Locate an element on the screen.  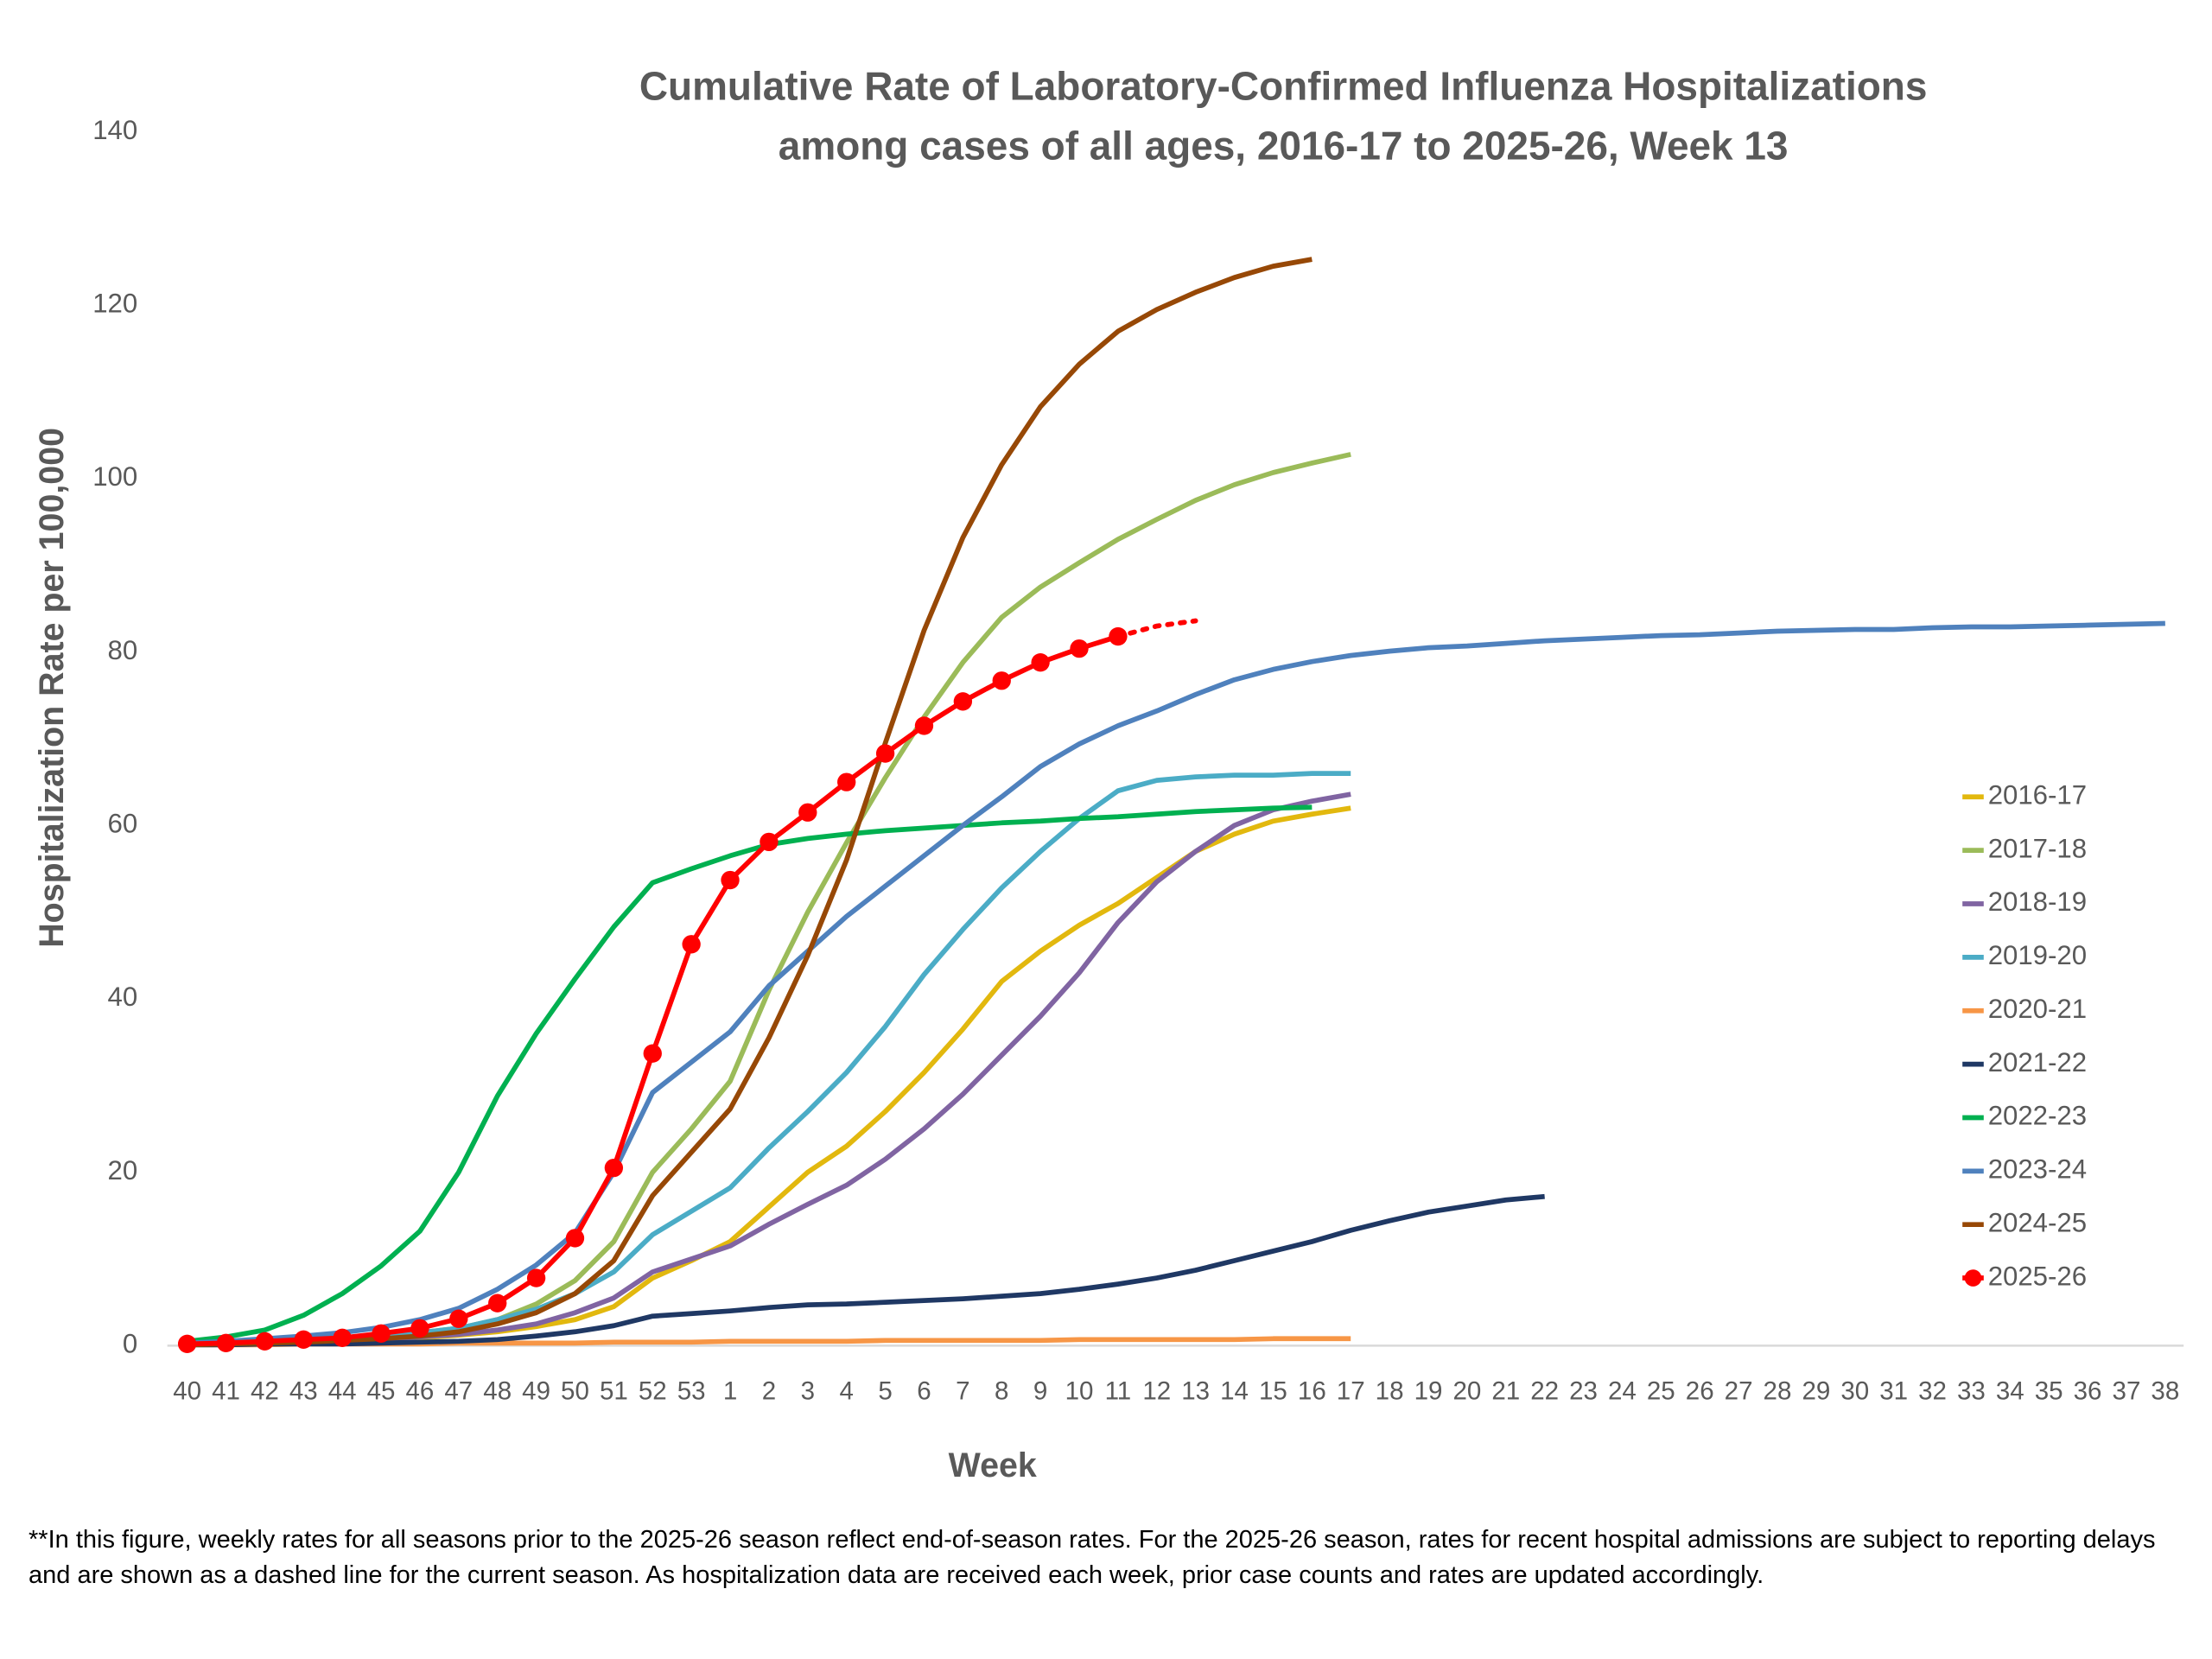
x-tick-label: 15 is located at coordinates (1273, 1390).